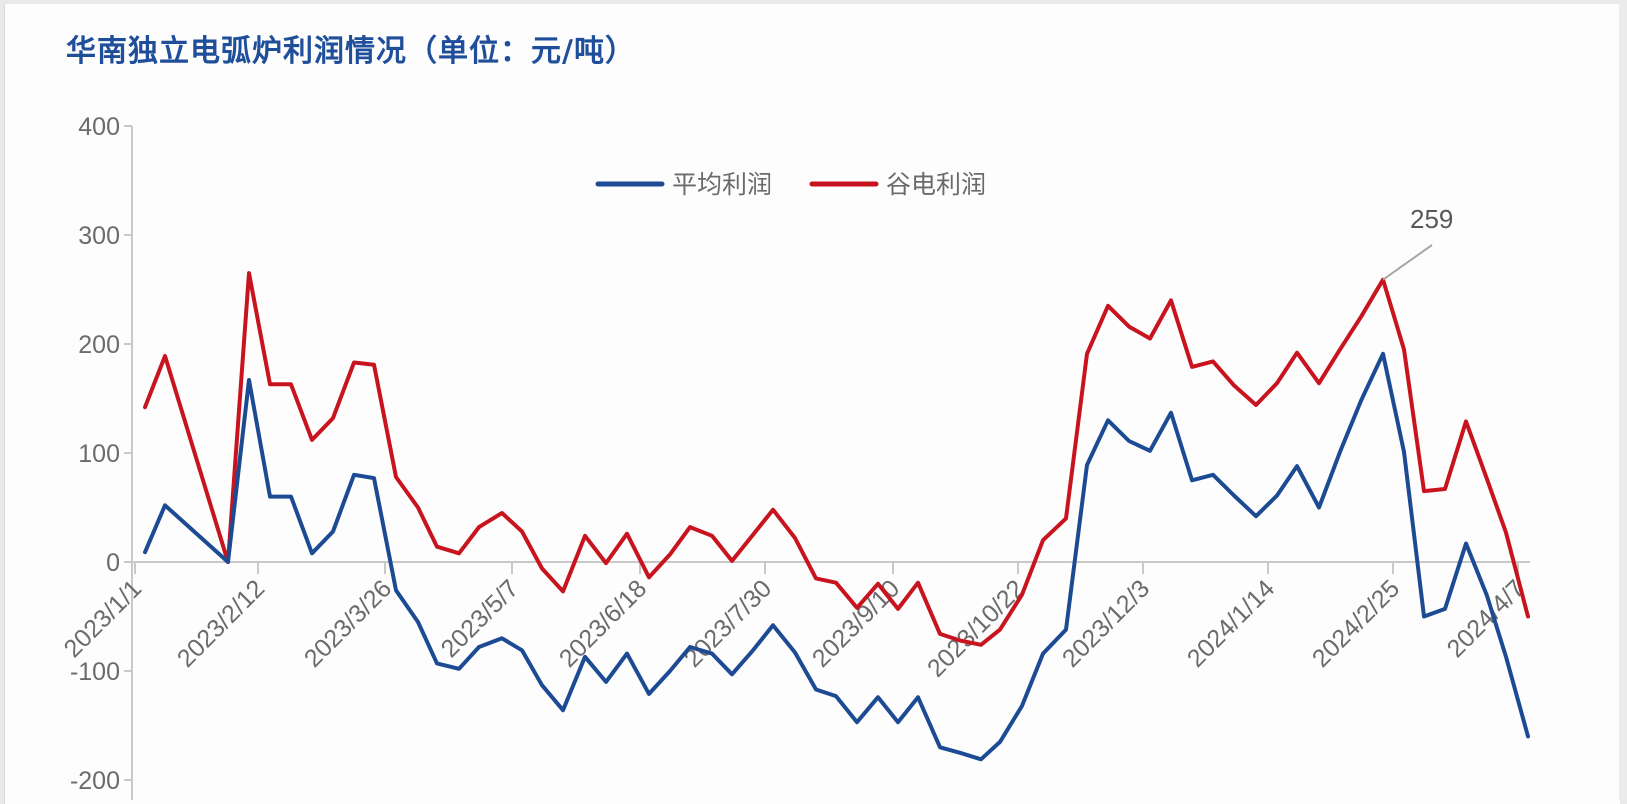 This screenshot has height=804, width=1627. I want to click on y-tick-label: 300, so click(99, 236).